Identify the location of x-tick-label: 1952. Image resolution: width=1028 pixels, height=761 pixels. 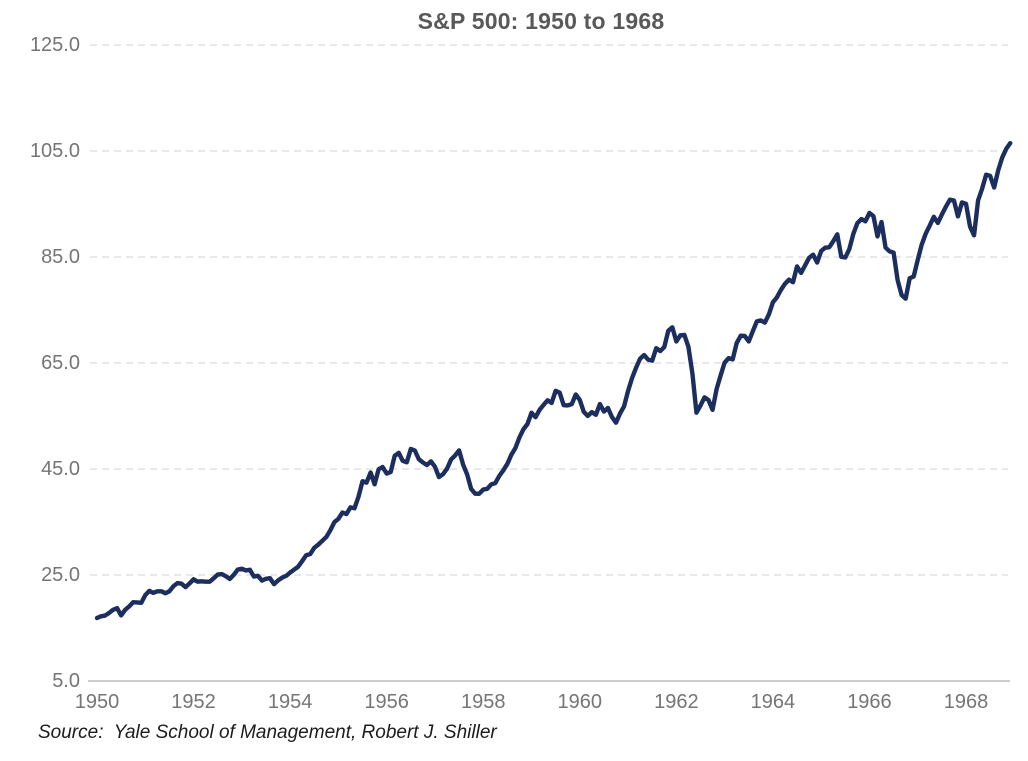
(193, 702).